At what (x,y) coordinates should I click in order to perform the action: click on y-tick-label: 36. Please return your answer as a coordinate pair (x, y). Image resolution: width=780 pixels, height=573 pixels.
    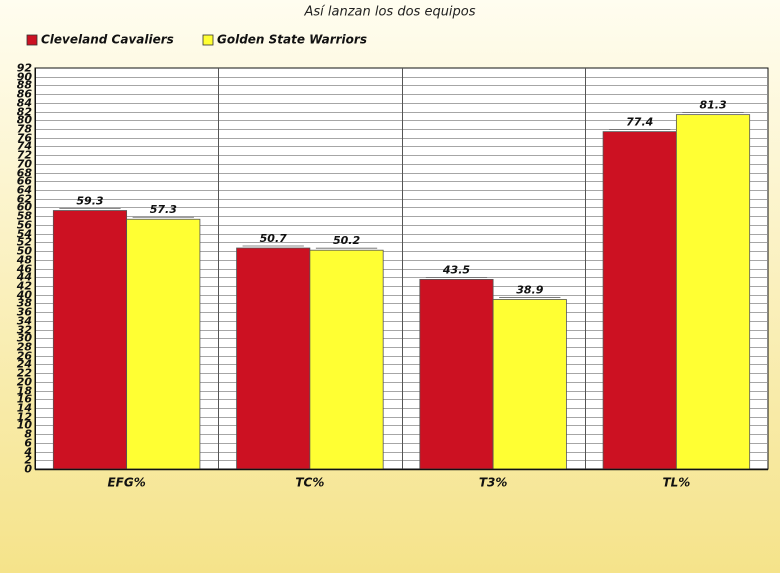
    Looking at the image, I should click on (25, 312).